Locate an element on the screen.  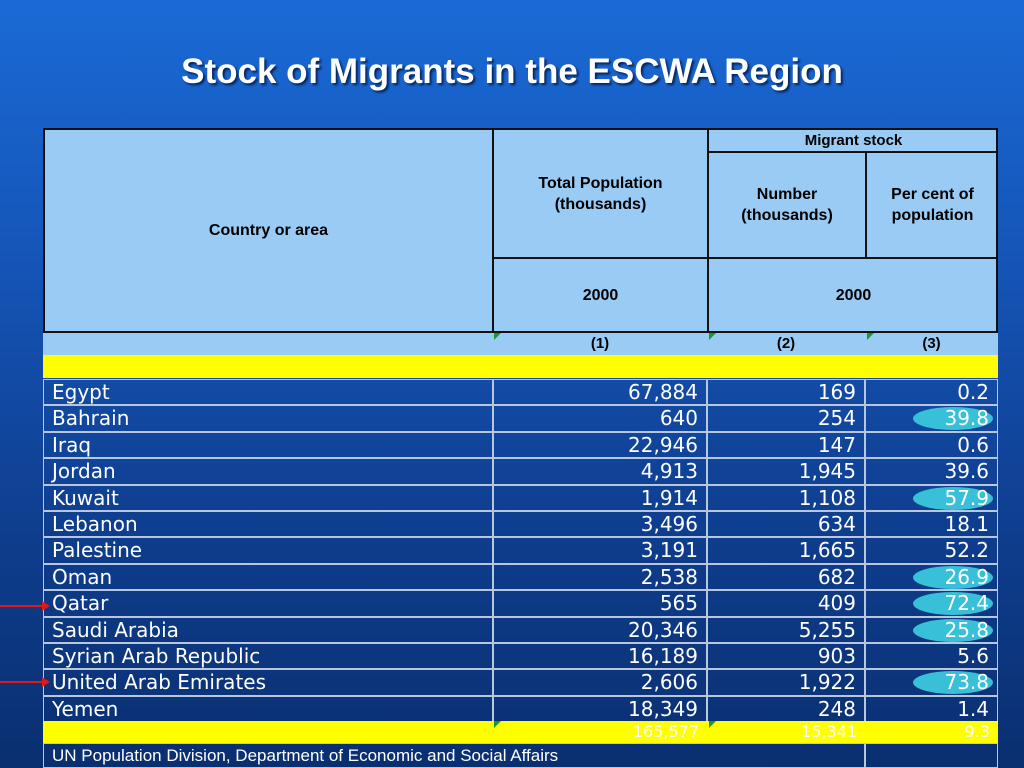
total-number: 15,341 is located at coordinates (829, 731).